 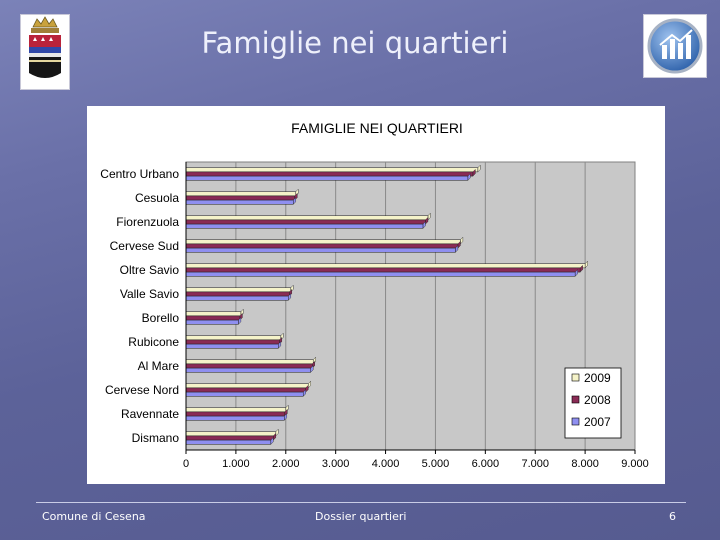 What do you see at coordinates (153, 342) in the screenshot?
I see `category-label: Rubicone` at bounding box center [153, 342].